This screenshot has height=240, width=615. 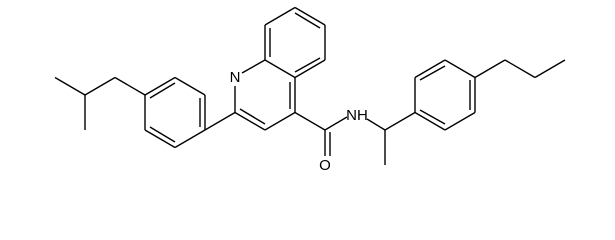 What do you see at coordinates (325, 165) in the screenshot?
I see `atom-label: O` at bounding box center [325, 165].